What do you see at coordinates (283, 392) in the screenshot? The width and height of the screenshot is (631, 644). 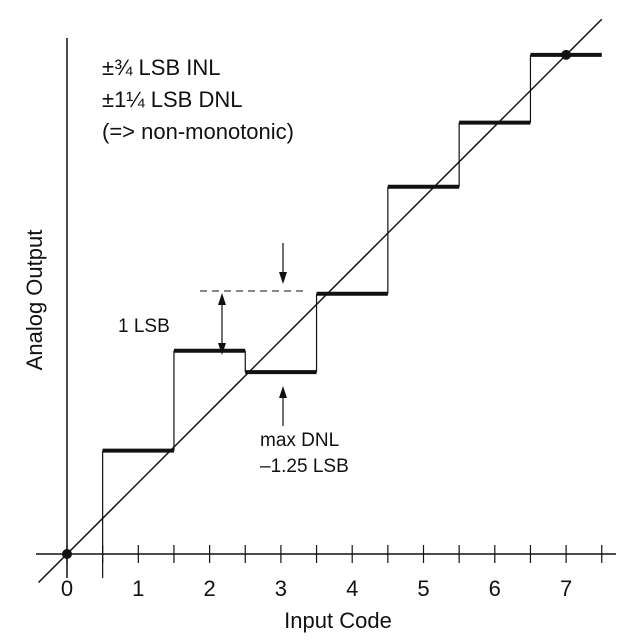 I see `bottom-arrow-head` at bounding box center [283, 392].